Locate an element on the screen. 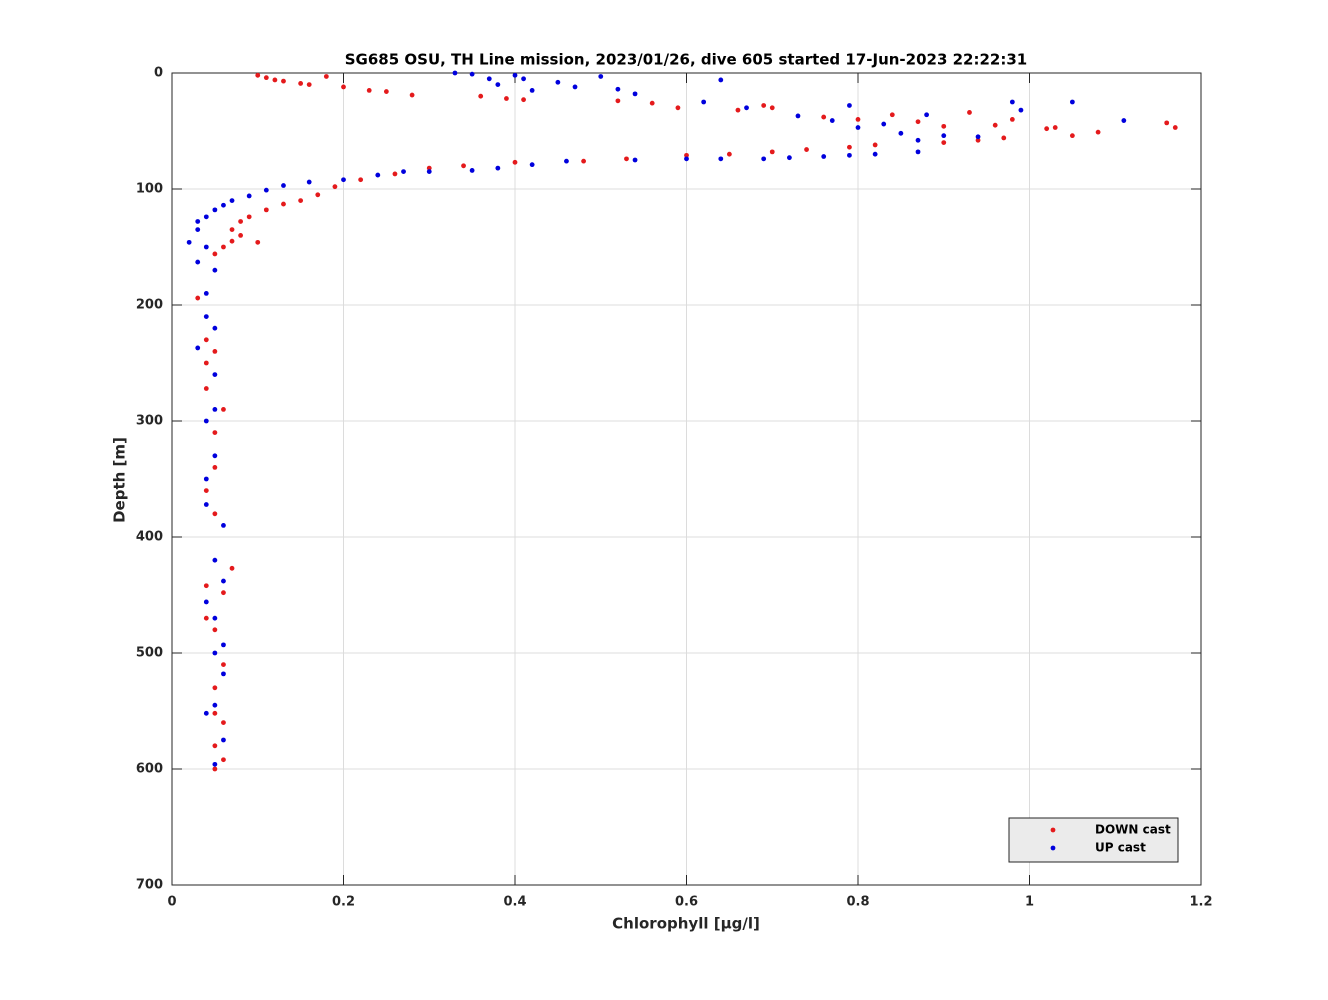 This screenshot has width=1328, height=1000. legend-label: DOWN cast is located at coordinates (1133, 830).